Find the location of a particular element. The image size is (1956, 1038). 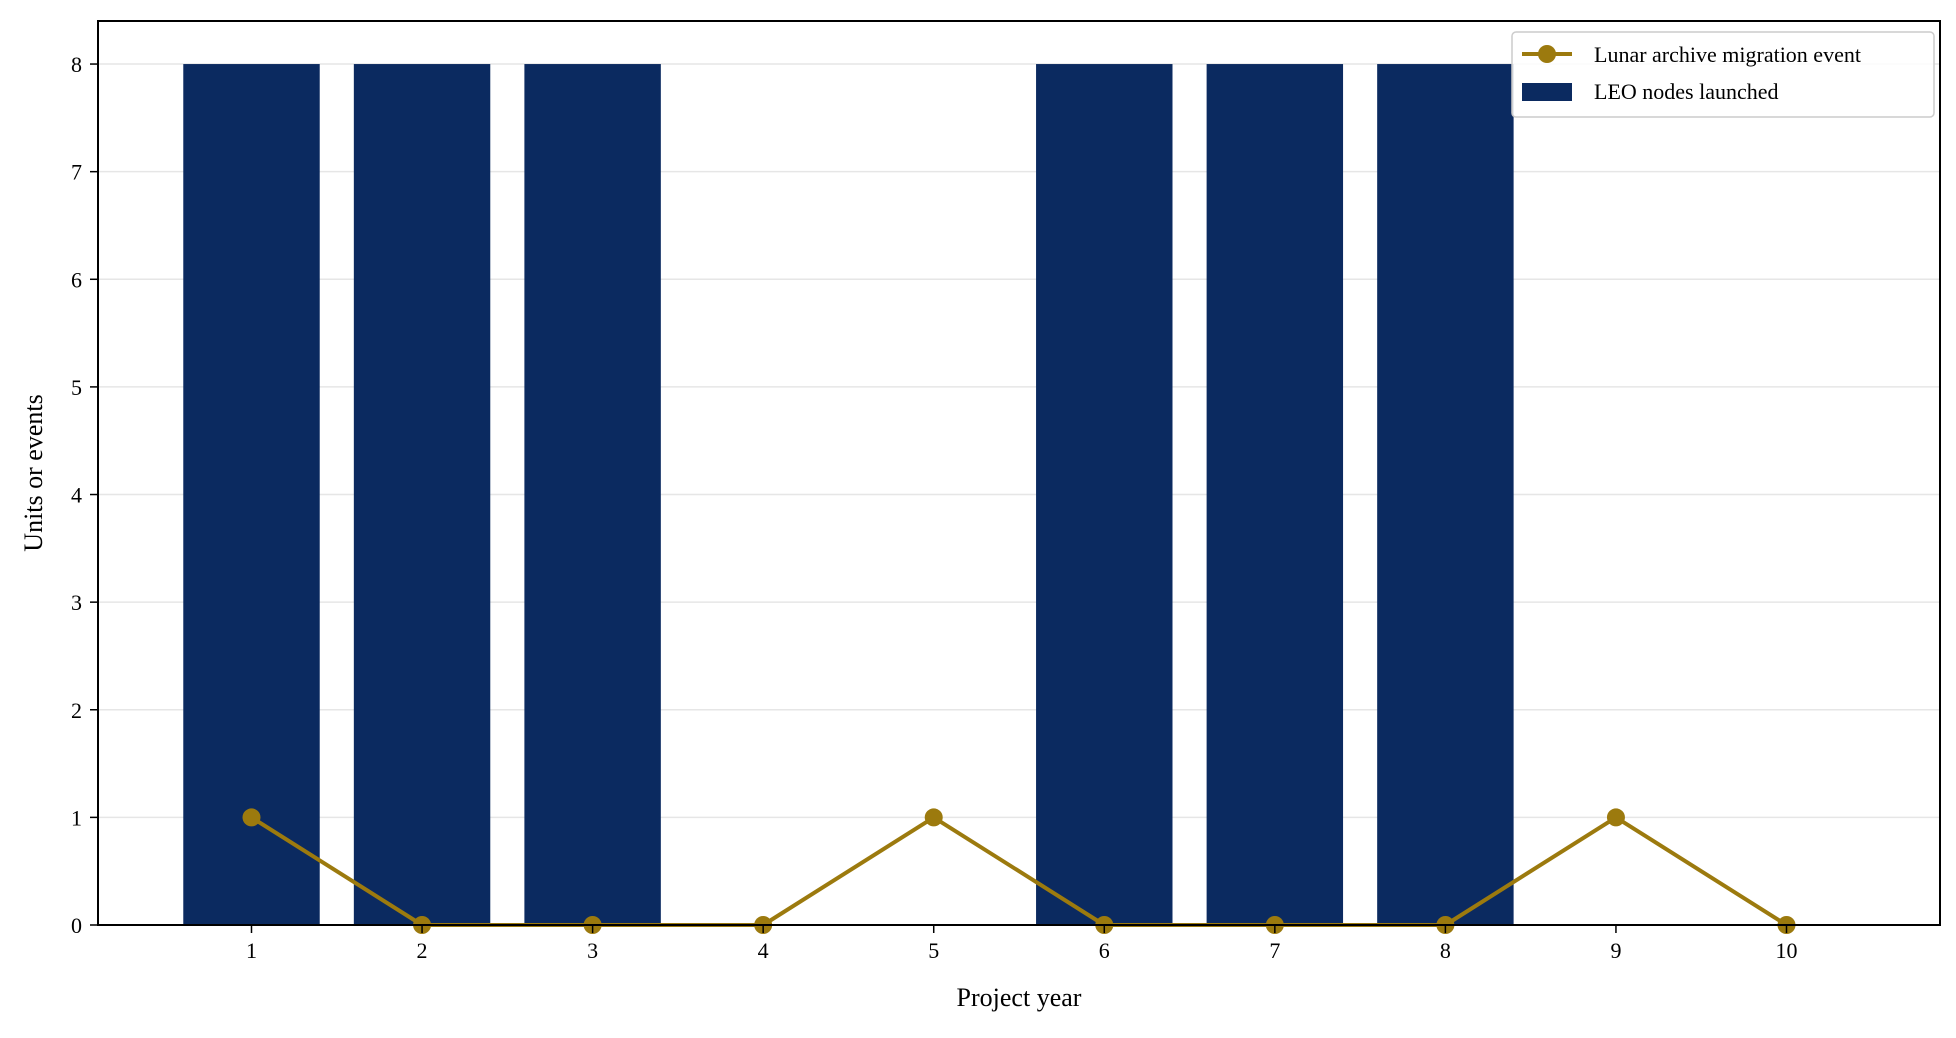

y-tick-label-6: 6 is located at coordinates (76, 279).